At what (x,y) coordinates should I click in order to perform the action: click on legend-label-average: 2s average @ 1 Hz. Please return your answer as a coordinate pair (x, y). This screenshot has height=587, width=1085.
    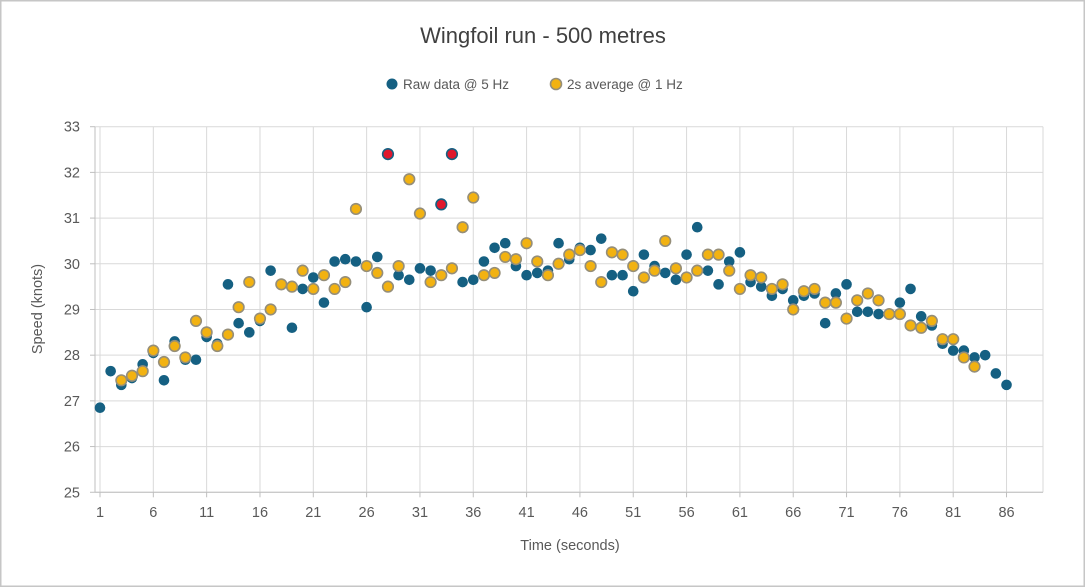
    Looking at the image, I should click on (625, 84).